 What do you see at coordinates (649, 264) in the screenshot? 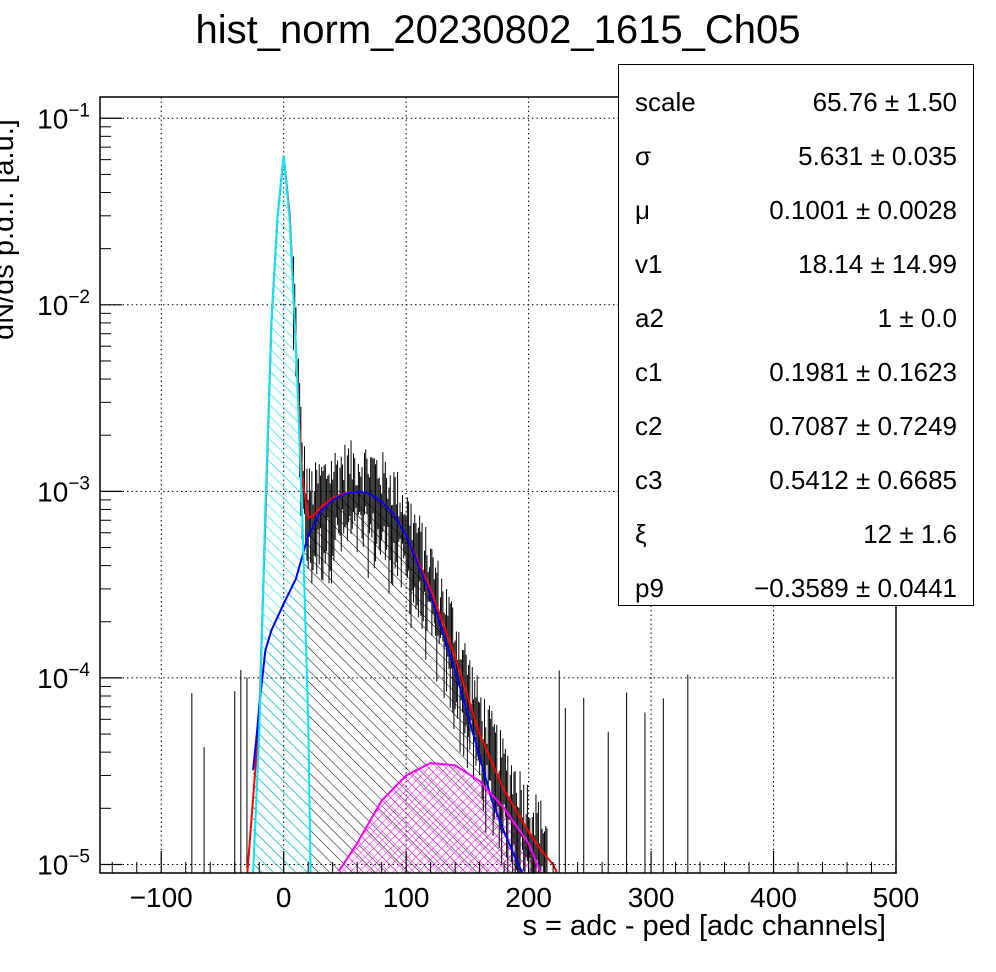
I see `stat-name: v1` at bounding box center [649, 264].